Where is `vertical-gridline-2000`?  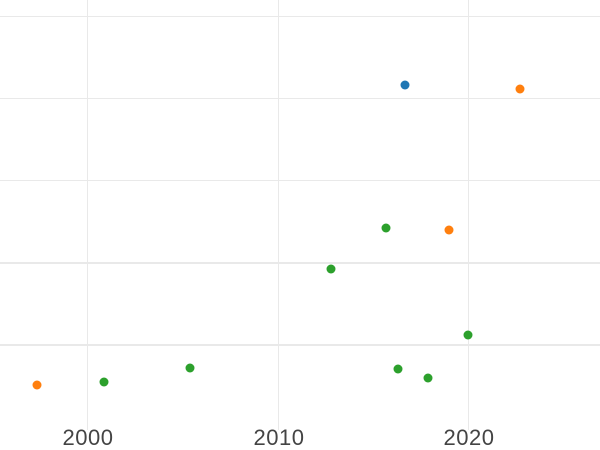
vertical-gridline-2000 is located at coordinates (87, 213).